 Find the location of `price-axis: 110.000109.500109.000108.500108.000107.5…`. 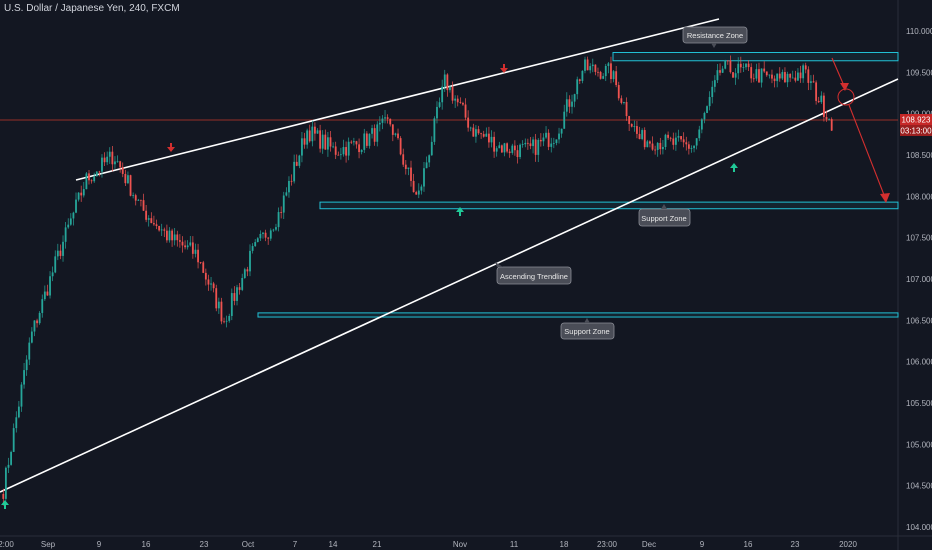

price-axis: 110.000109.500109.000108.500108.000107.5… is located at coordinates (919, 279).